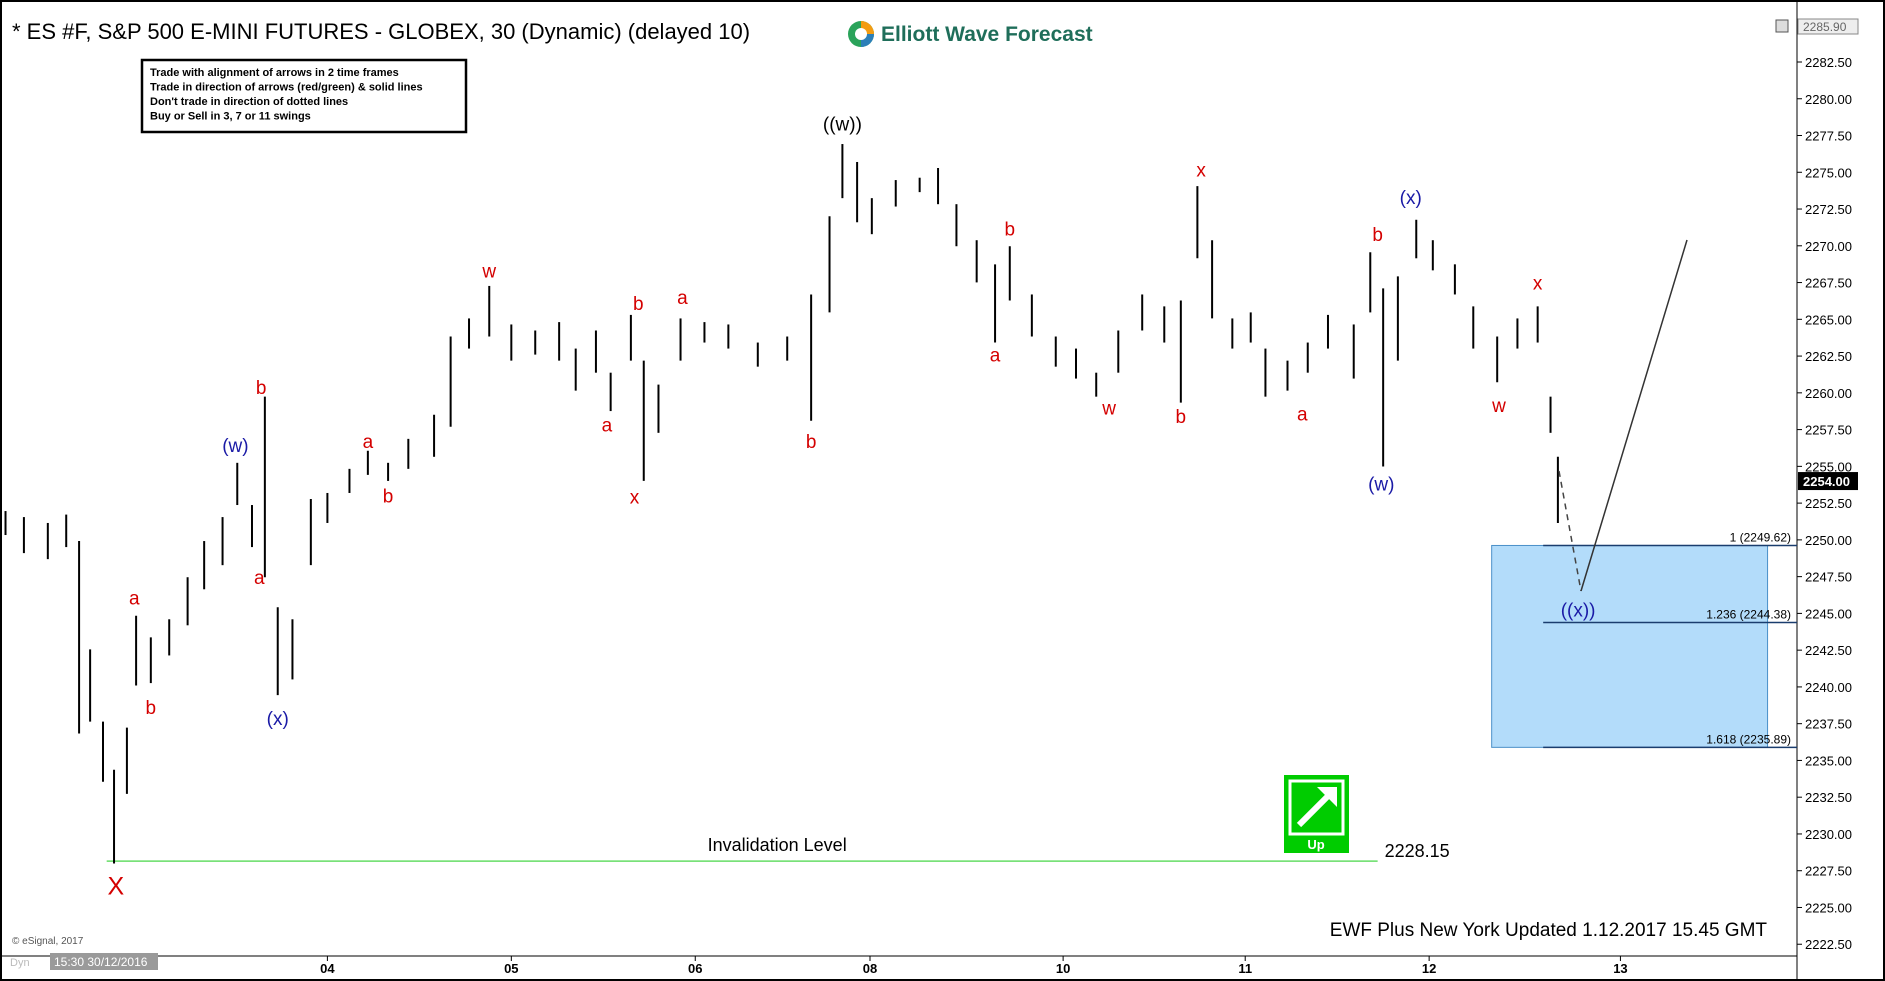 This screenshot has height=981, width=1885. Describe the element at coordinates (1828, 319) in the screenshot. I see `y-tick-label: 2265.00` at that location.